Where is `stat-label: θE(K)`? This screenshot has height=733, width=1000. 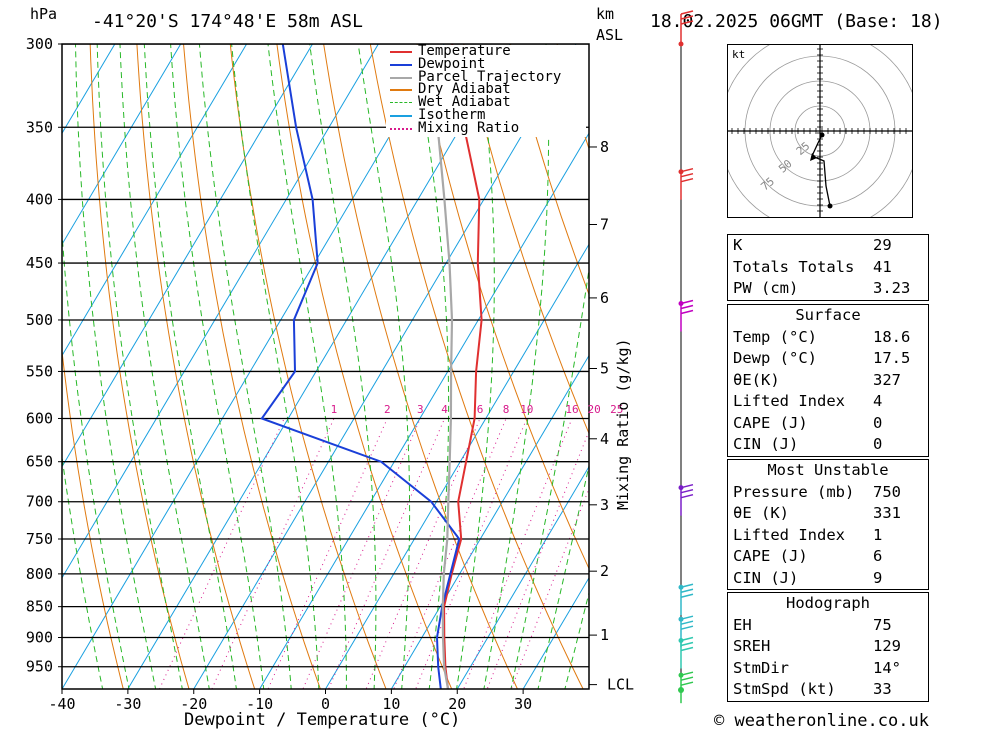 stat-label: θE(K) is located at coordinates (756, 379).